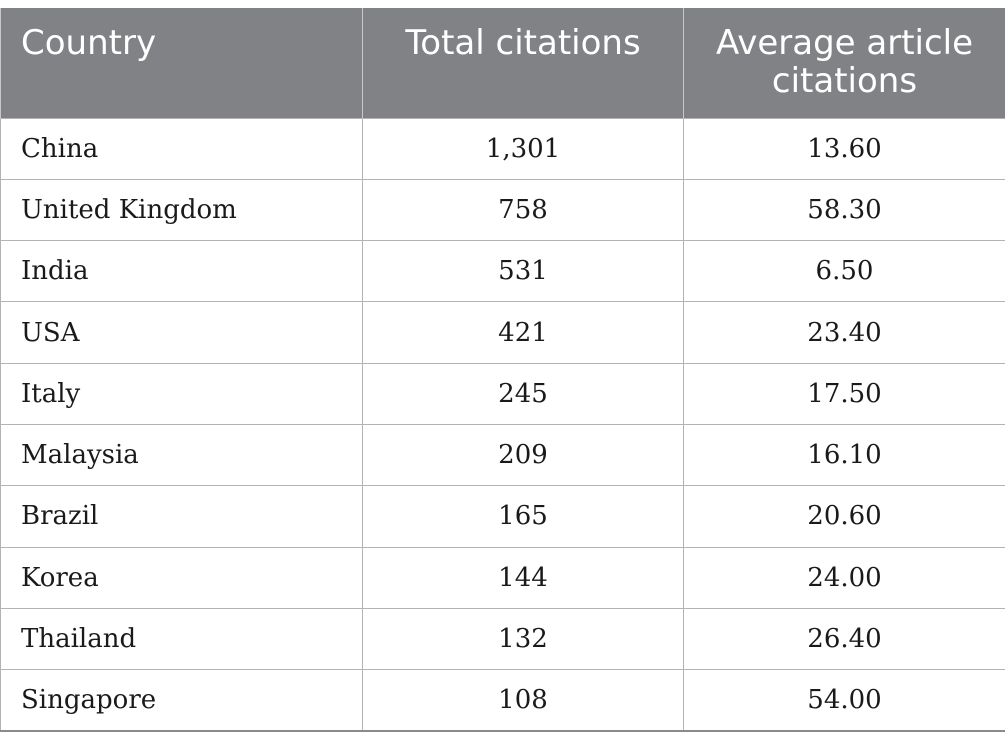 The height and width of the screenshot is (751, 1005). I want to click on cell-average-article-citations: 23.40, so click(844, 332).